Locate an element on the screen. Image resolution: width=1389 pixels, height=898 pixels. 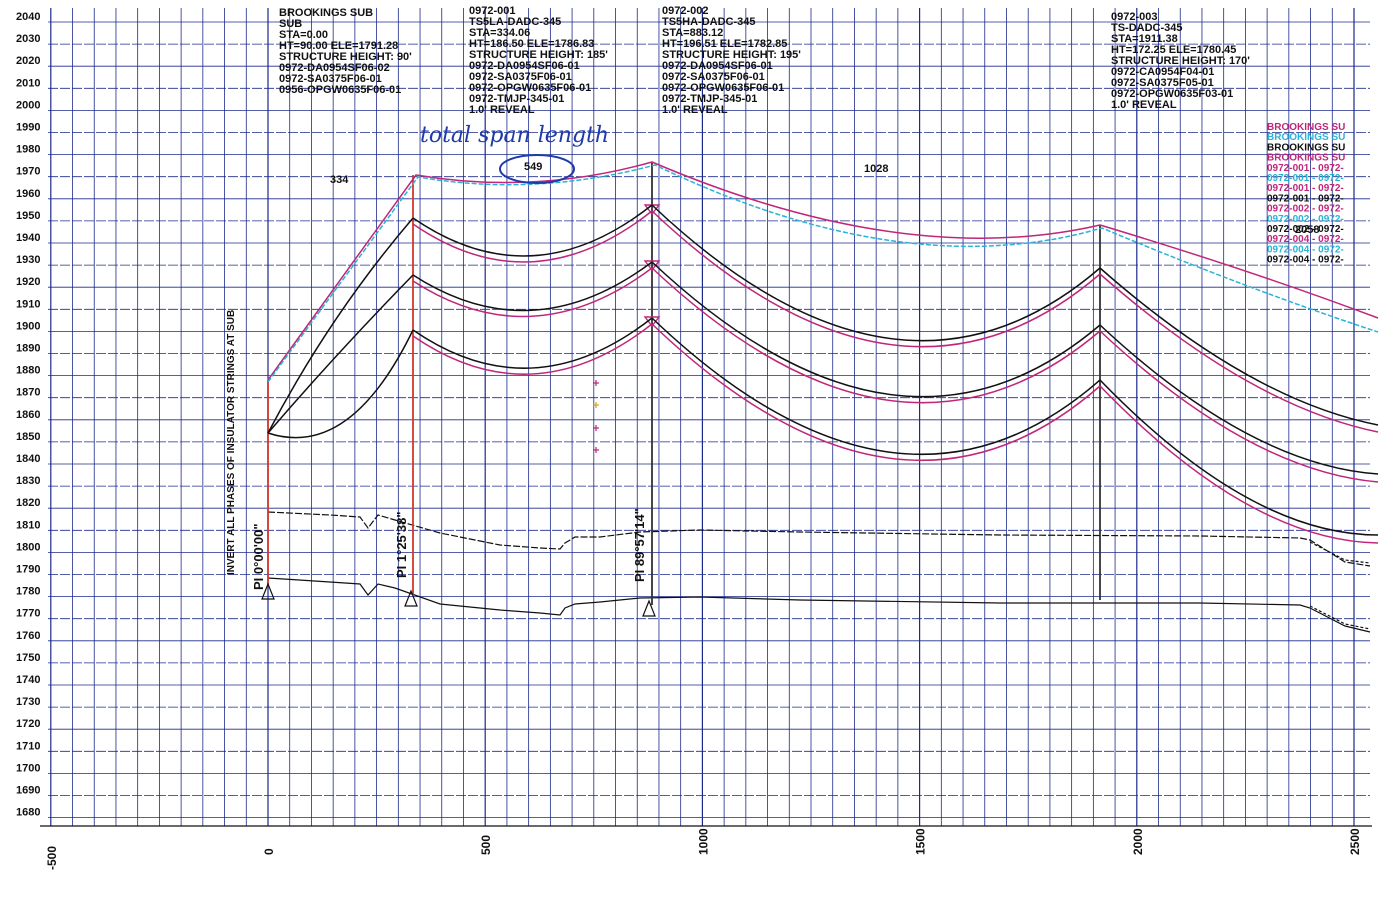
structure-header: HT=186.50 ELE=1786.83 is located at coordinates (531, 44).